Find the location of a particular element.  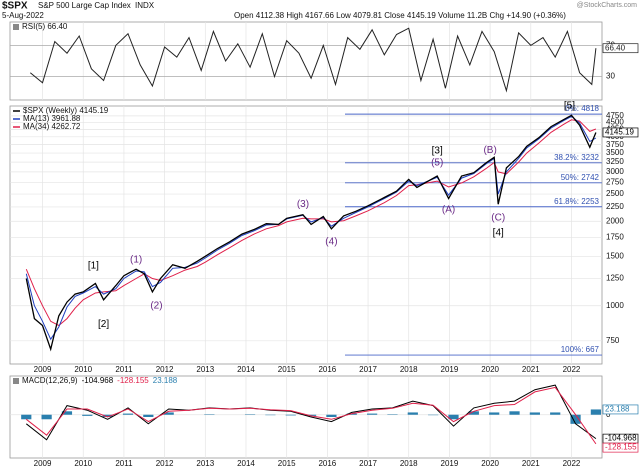

y-tick-label: 4500 is located at coordinates (615, 122).